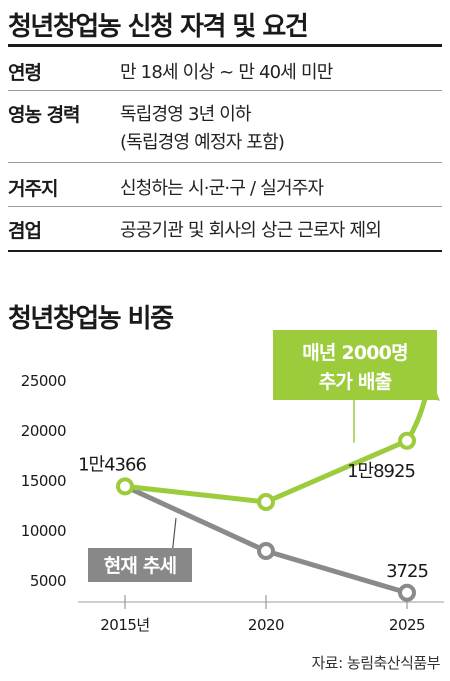 The width and height of the screenshot is (450, 681). What do you see at coordinates (91, 319) in the screenshot?
I see `chart-title: 청년창업농 비중` at bounding box center [91, 319].